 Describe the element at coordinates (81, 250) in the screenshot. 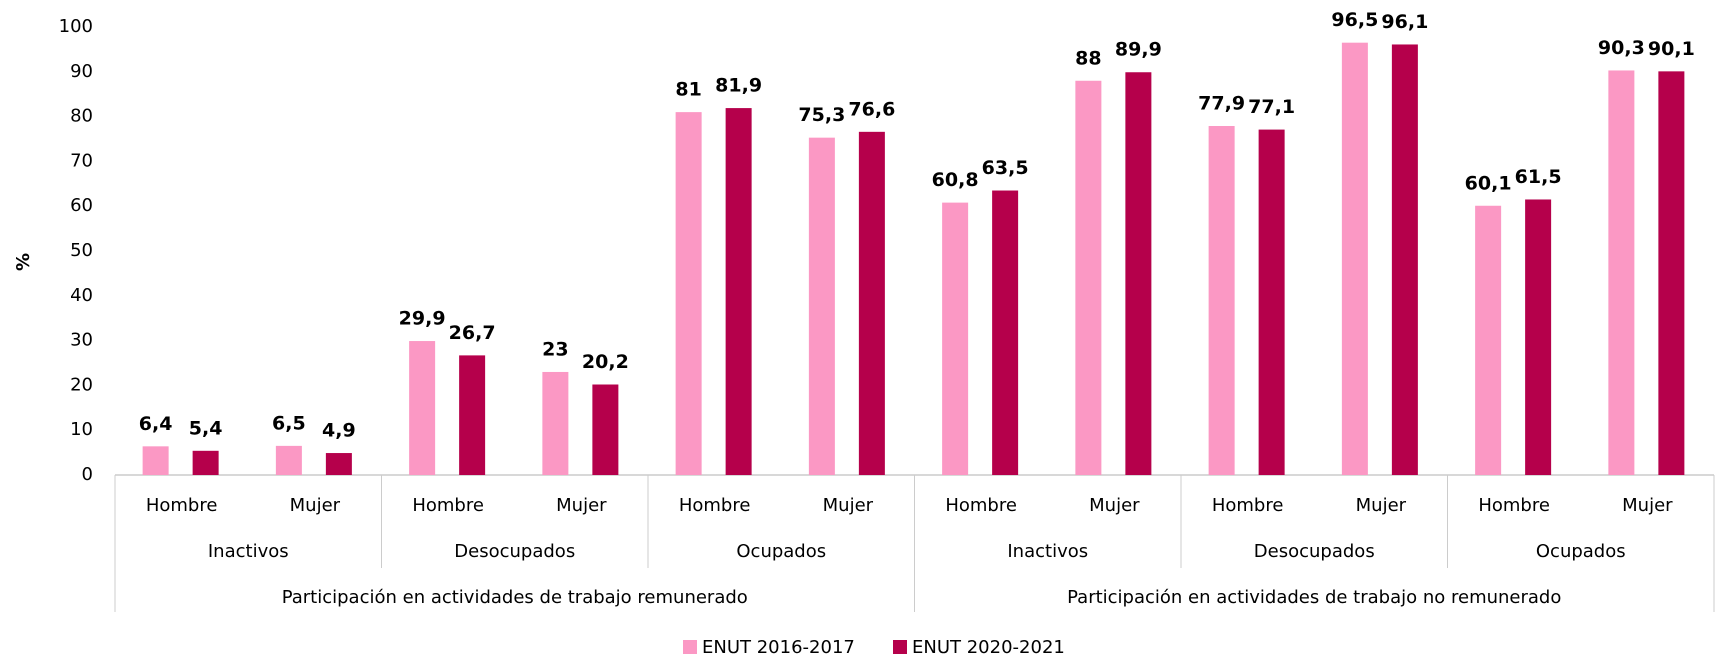

I see `y-tick-label: 50` at that location.